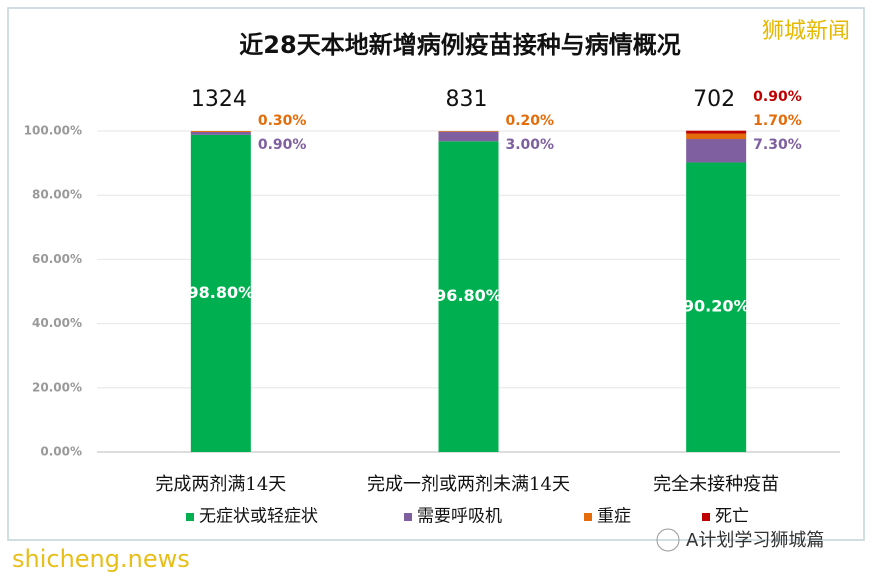 Image resolution: width=873 pixels, height=579 pixels. What do you see at coordinates (732, 517) in the screenshot?
I see `legend-label: 死亡` at bounding box center [732, 517].